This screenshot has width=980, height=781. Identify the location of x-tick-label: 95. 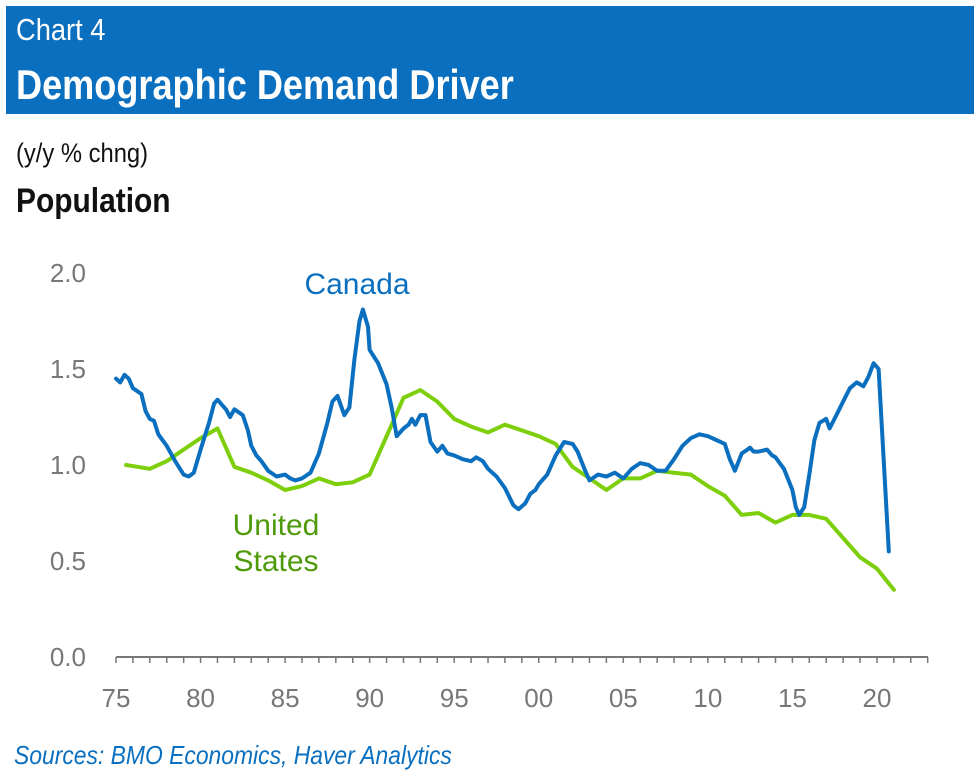
(454, 698).